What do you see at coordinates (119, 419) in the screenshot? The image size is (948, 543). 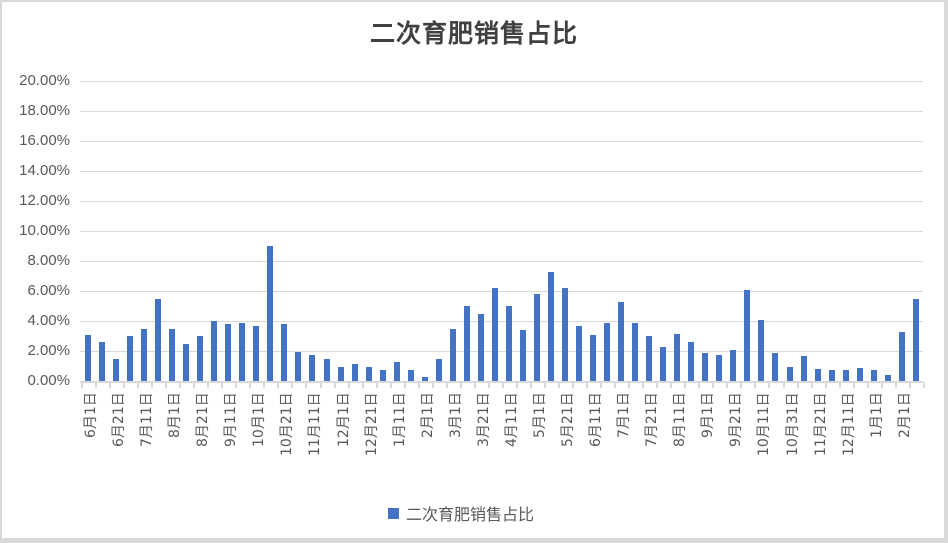 I see `x-tick-label: 6月21日` at bounding box center [119, 419].